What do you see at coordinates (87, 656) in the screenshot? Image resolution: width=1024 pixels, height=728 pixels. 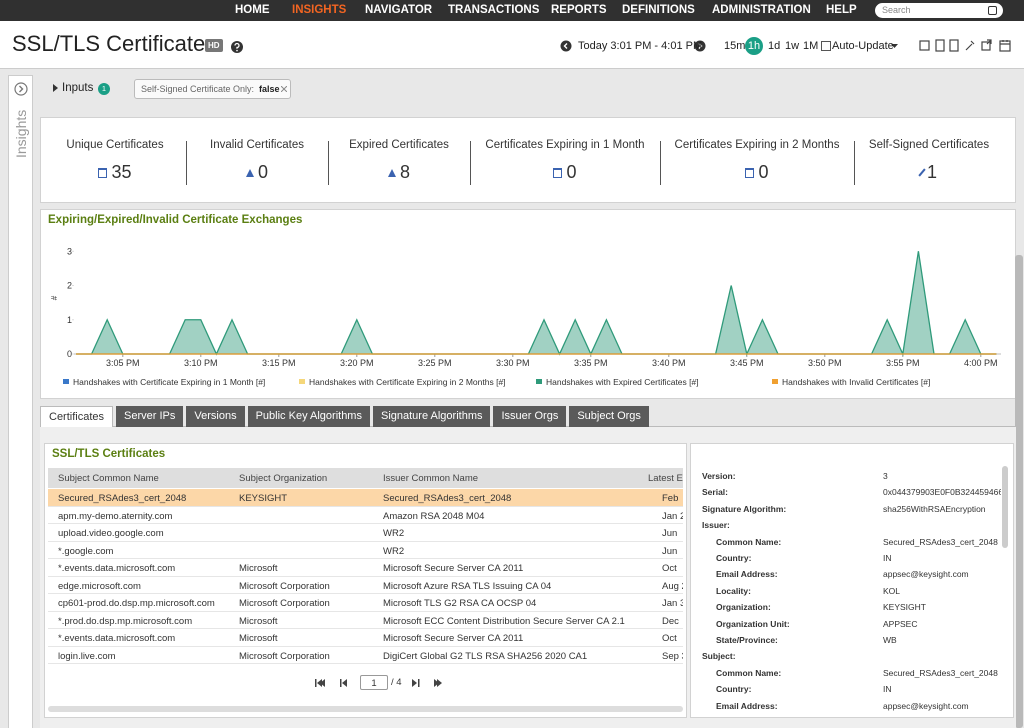 I see `table-cell: login.live.com` at bounding box center [87, 656].